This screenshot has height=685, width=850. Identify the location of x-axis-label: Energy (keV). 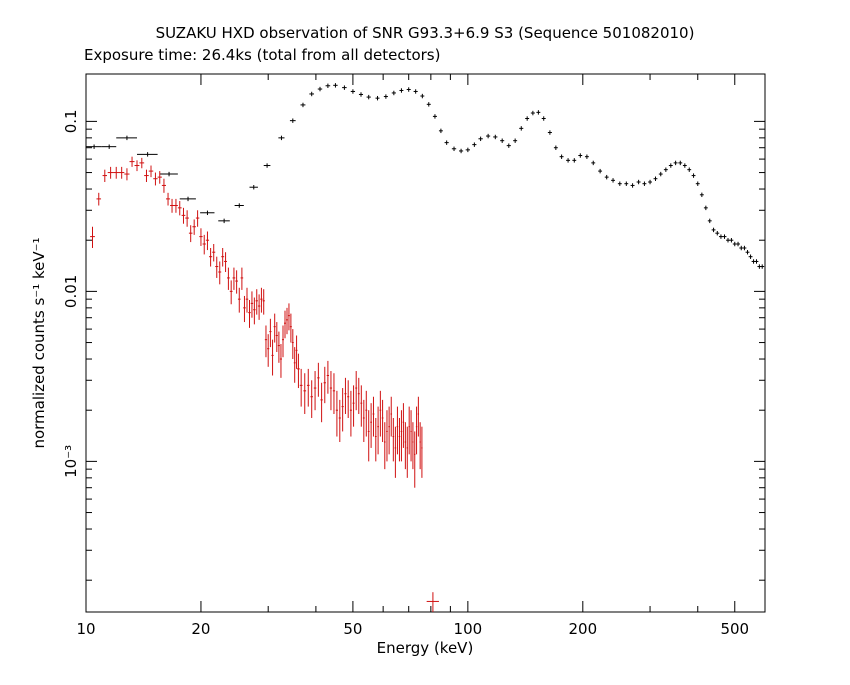
(425, 648).